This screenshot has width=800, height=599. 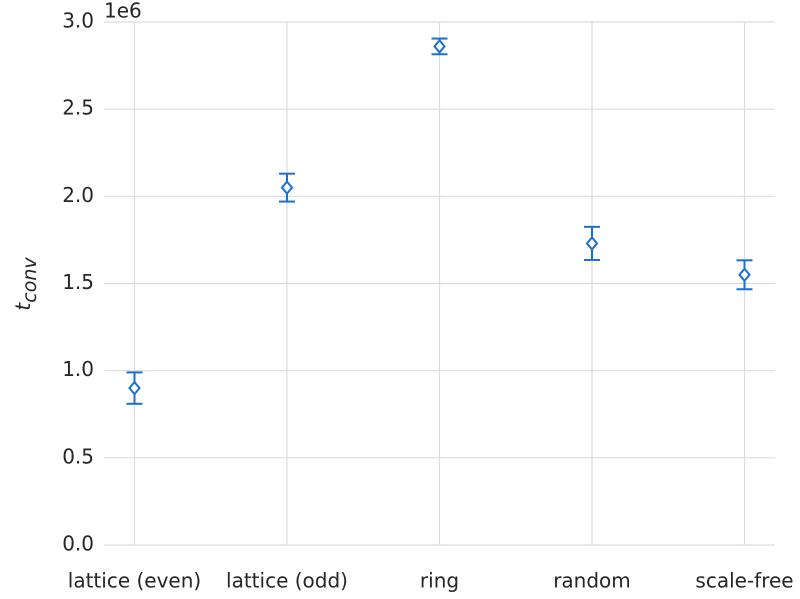 What do you see at coordinates (78, 21) in the screenshot?
I see `y-tick-label: 3.0` at bounding box center [78, 21].